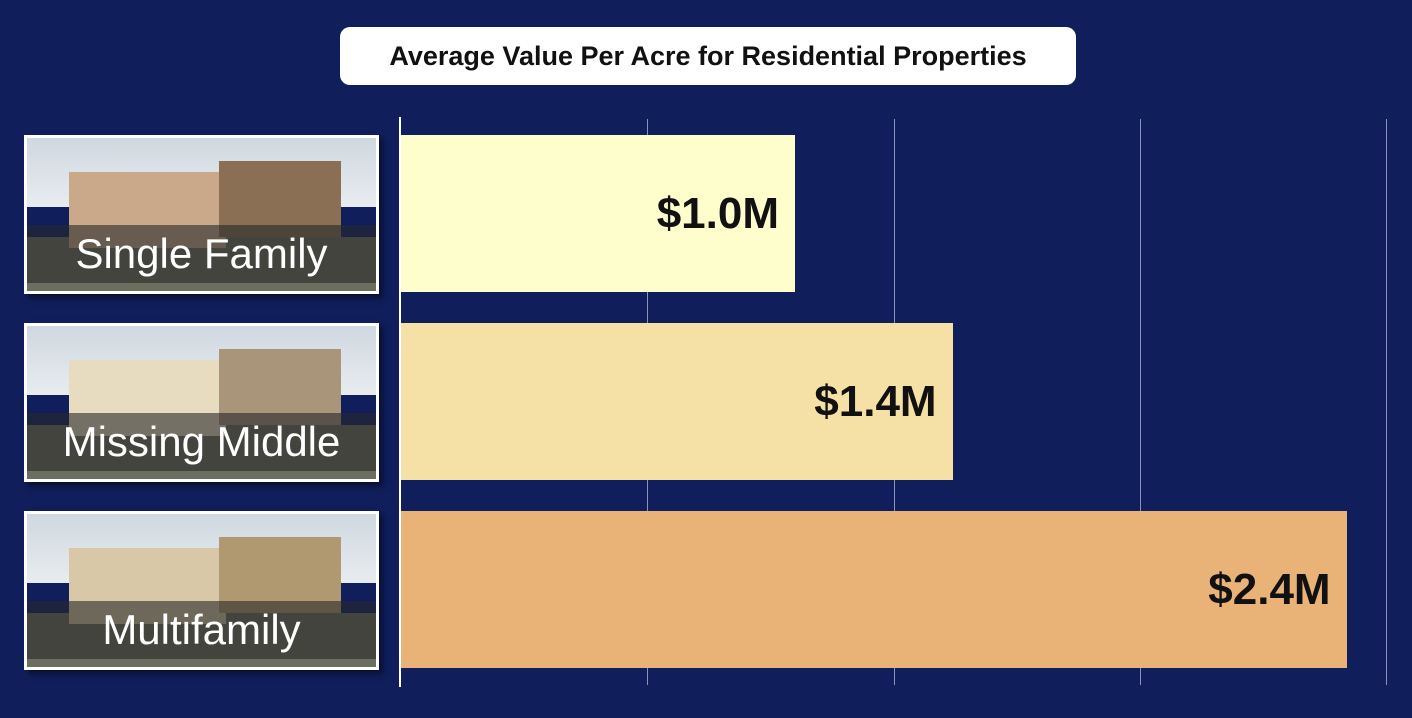 Image resolution: width=1412 pixels, height=718 pixels. What do you see at coordinates (201, 590) in the screenshot?
I see `category-photo: Multifamily` at bounding box center [201, 590].